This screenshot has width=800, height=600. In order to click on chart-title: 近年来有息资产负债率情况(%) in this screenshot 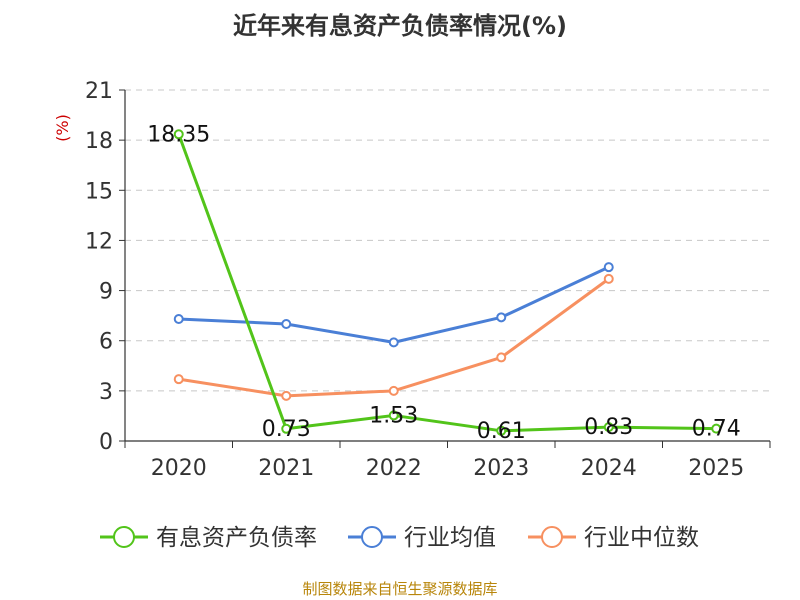, I will do `click(400, 26)`.